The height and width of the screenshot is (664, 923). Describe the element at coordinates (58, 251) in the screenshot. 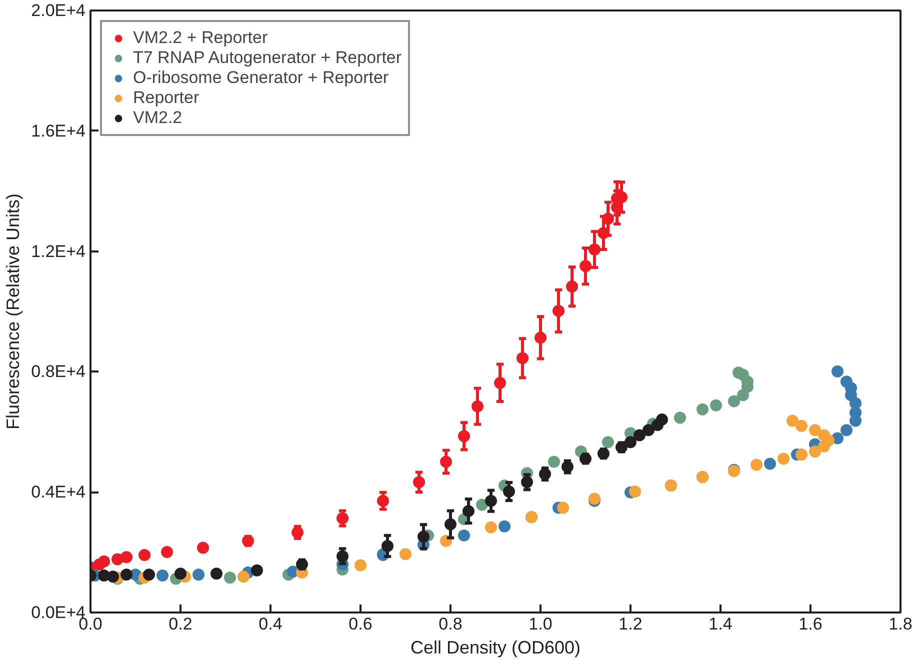

I see `y-tick-label: 1.2E+4` at that location.